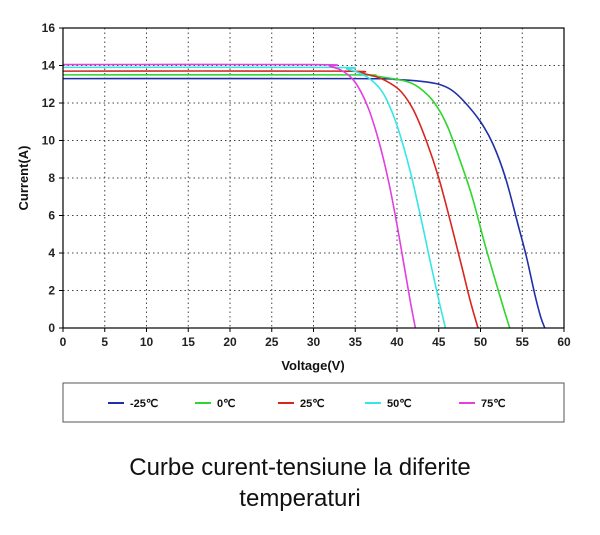  What do you see at coordinates (51, 253) in the screenshot?
I see `y-tick-label: 4` at bounding box center [51, 253].